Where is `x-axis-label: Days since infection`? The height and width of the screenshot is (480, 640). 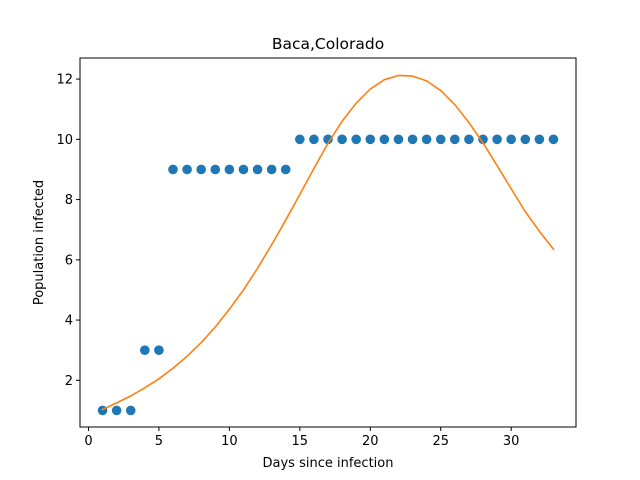 x-axis-label: Days since infection is located at coordinates (328, 463).